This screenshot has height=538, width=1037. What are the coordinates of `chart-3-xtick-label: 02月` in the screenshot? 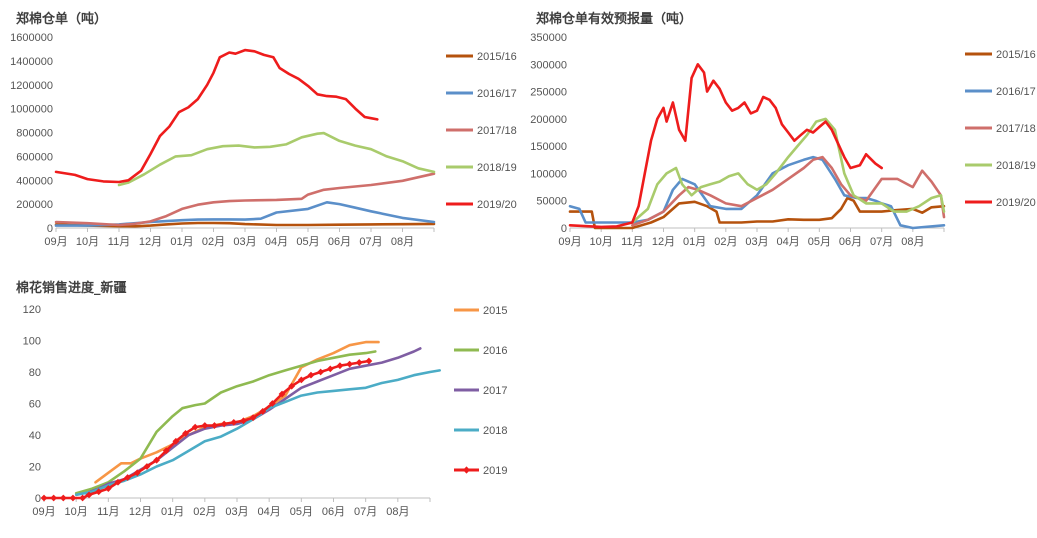 It's located at (204, 512).